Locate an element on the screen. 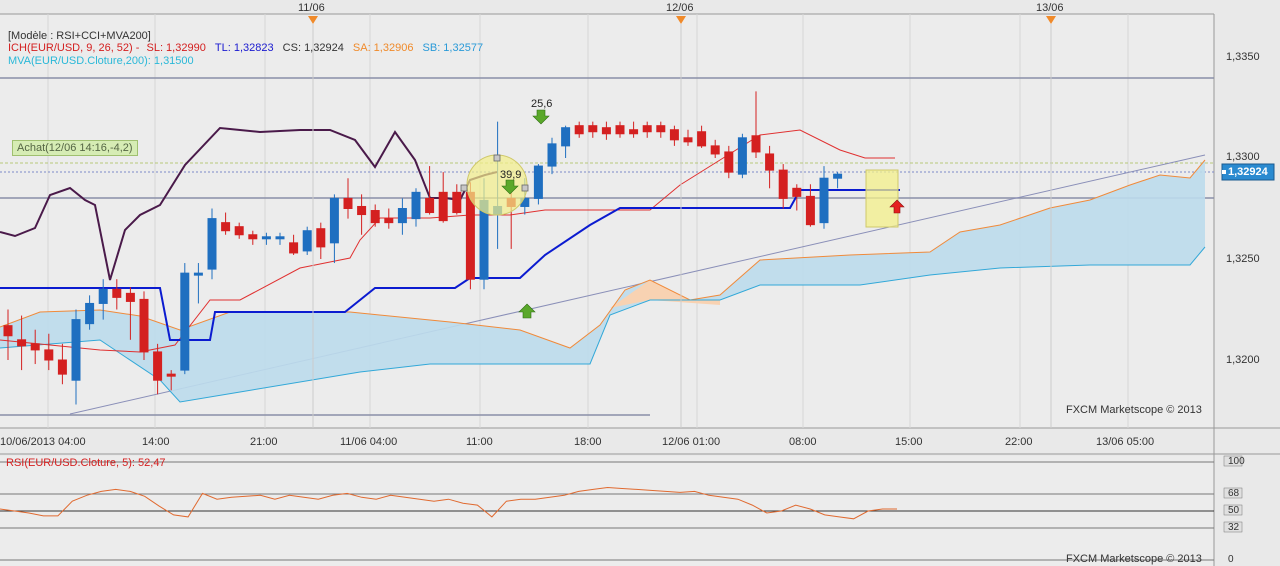  rsi-line is located at coordinates (448, 503).